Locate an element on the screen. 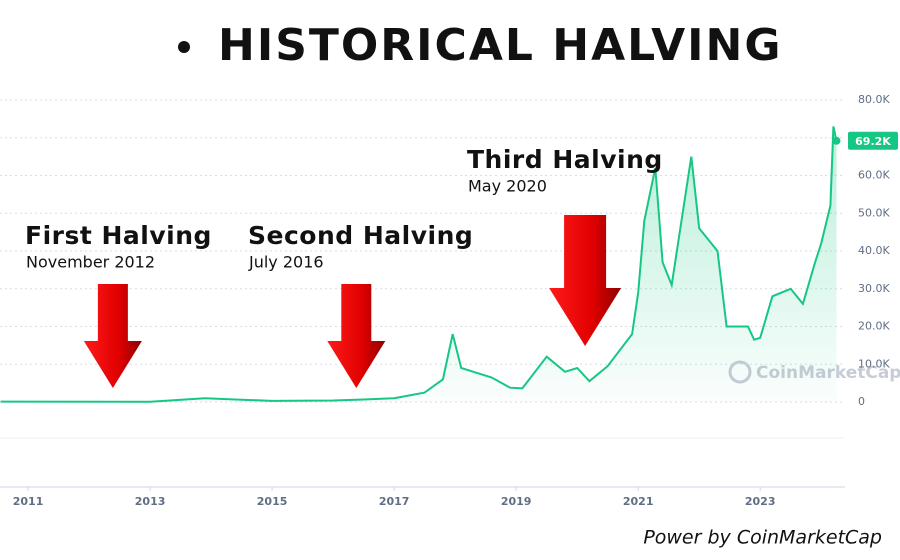 Image resolution: width=900 pixels, height=560 pixels. halving-label: First Halving is located at coordinates (118, 235).